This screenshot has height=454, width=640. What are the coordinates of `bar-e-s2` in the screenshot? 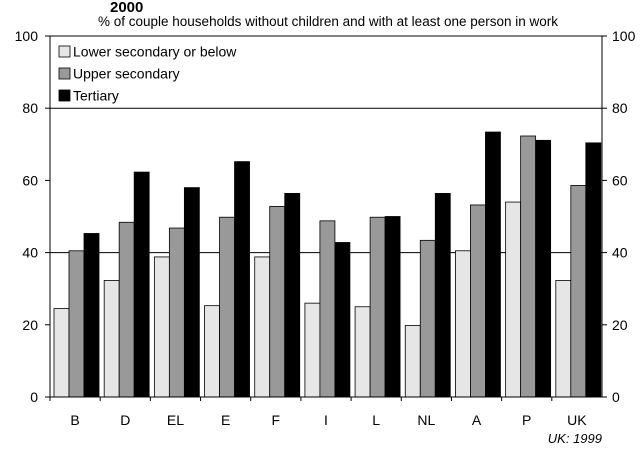 It's located at (227, 307).